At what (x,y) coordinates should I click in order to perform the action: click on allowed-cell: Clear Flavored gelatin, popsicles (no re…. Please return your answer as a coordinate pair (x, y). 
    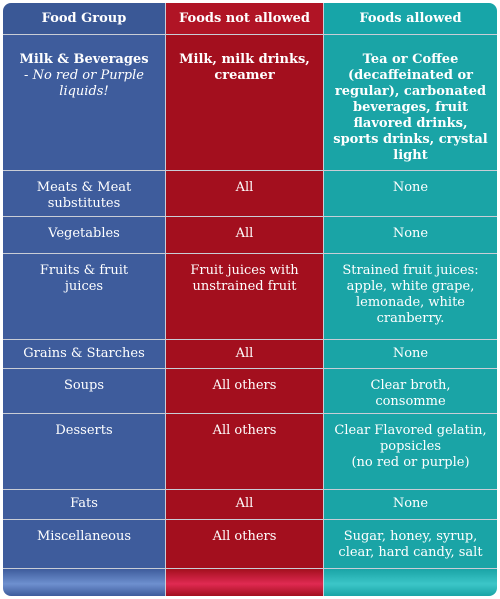
    Looking at the image, I should click on (410, 451).